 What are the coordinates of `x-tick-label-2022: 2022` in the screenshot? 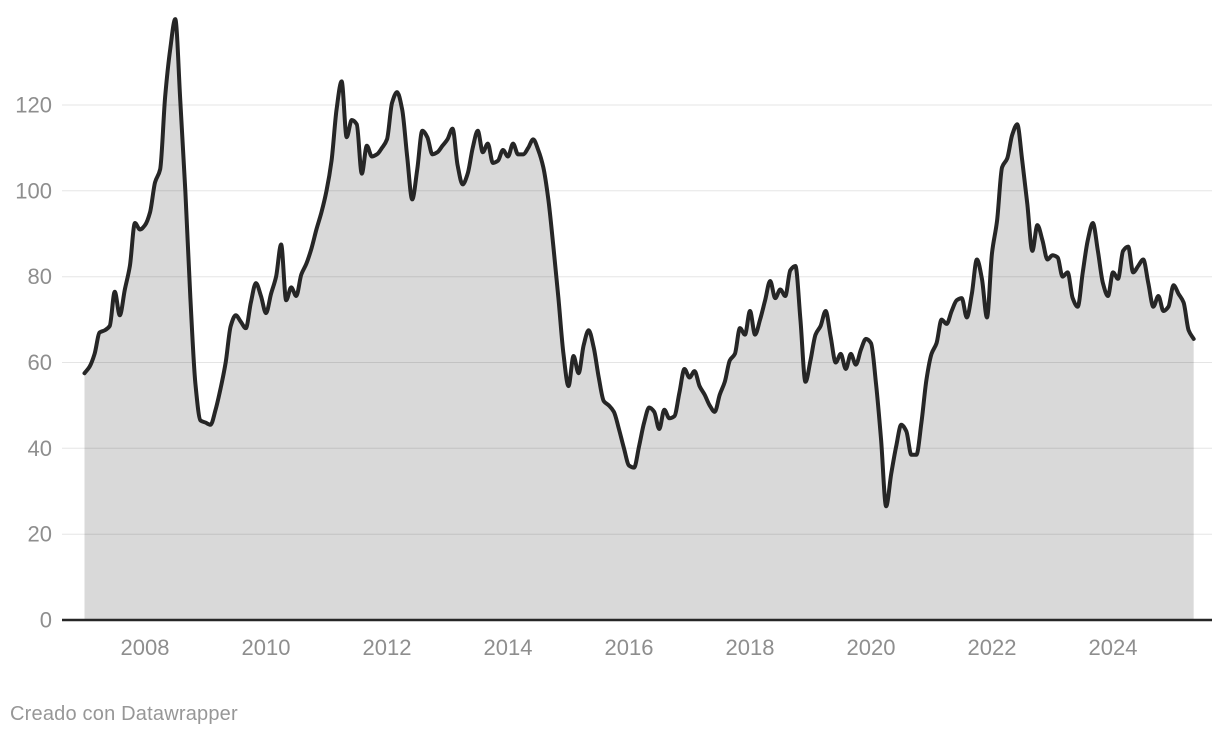 It's located at (992, 647).